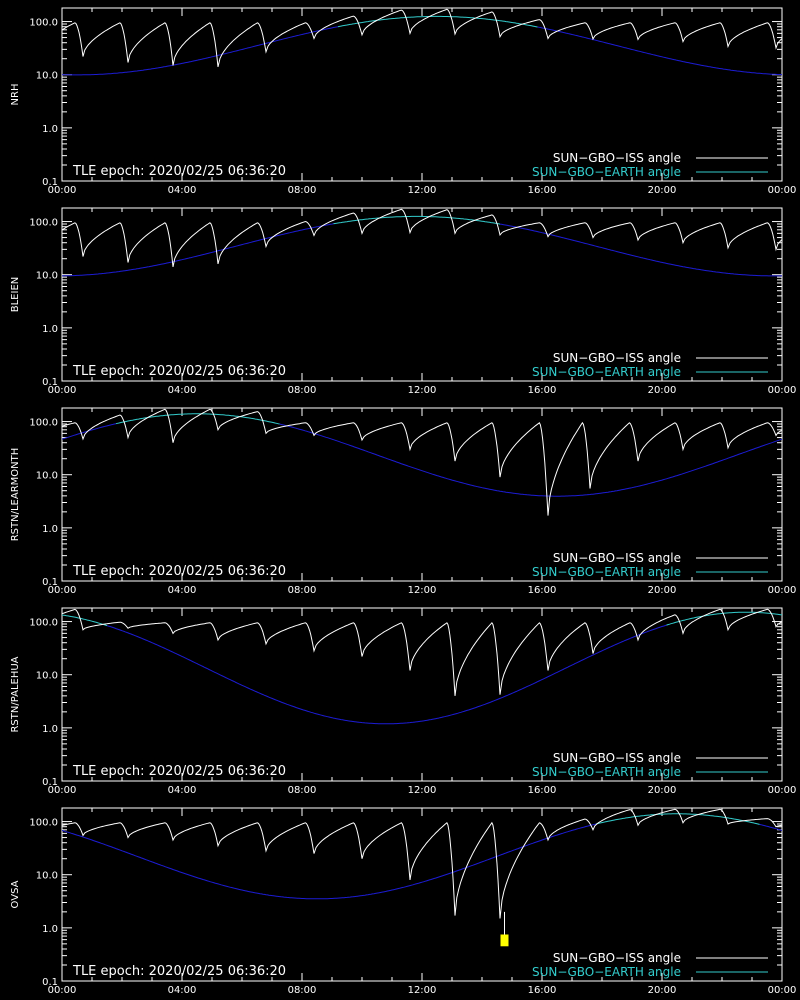  Describe the element at coordinates (504, 940) in the screenshot. I see `marker-bar` at that location.